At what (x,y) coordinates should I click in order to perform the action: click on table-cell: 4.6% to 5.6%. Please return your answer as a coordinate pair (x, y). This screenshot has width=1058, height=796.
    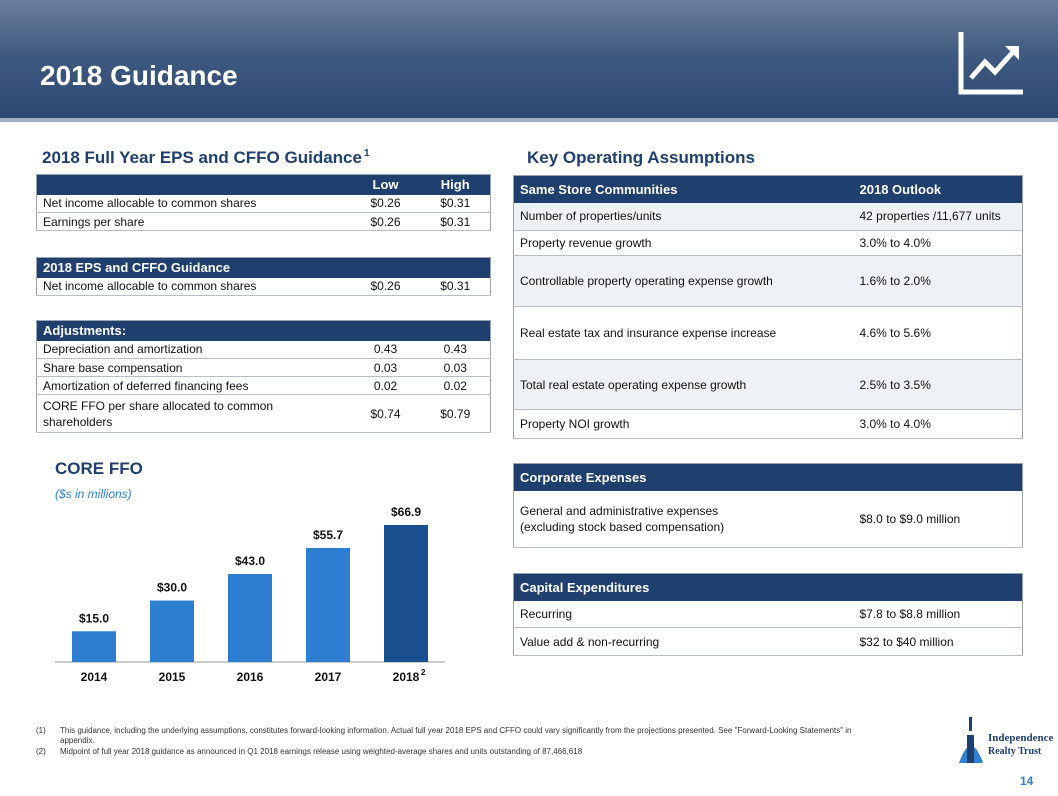
    Looking at the image, I should click on (938, 333).